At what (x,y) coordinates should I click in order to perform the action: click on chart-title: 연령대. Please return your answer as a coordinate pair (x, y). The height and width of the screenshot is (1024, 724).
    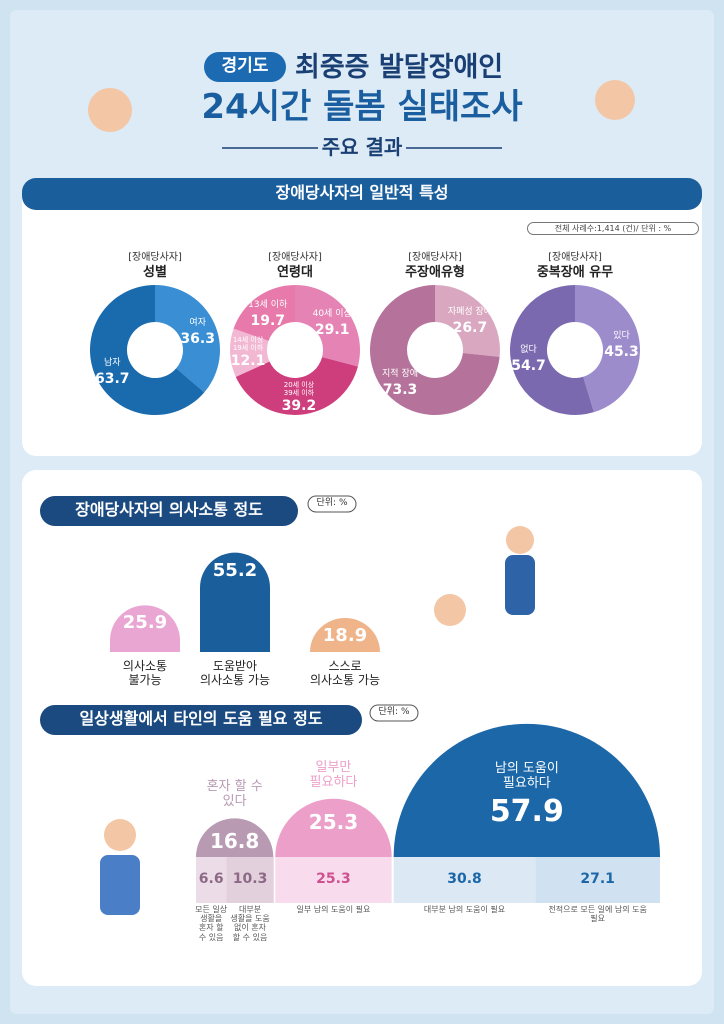
    Looking at the image, I should click on (295, 272).